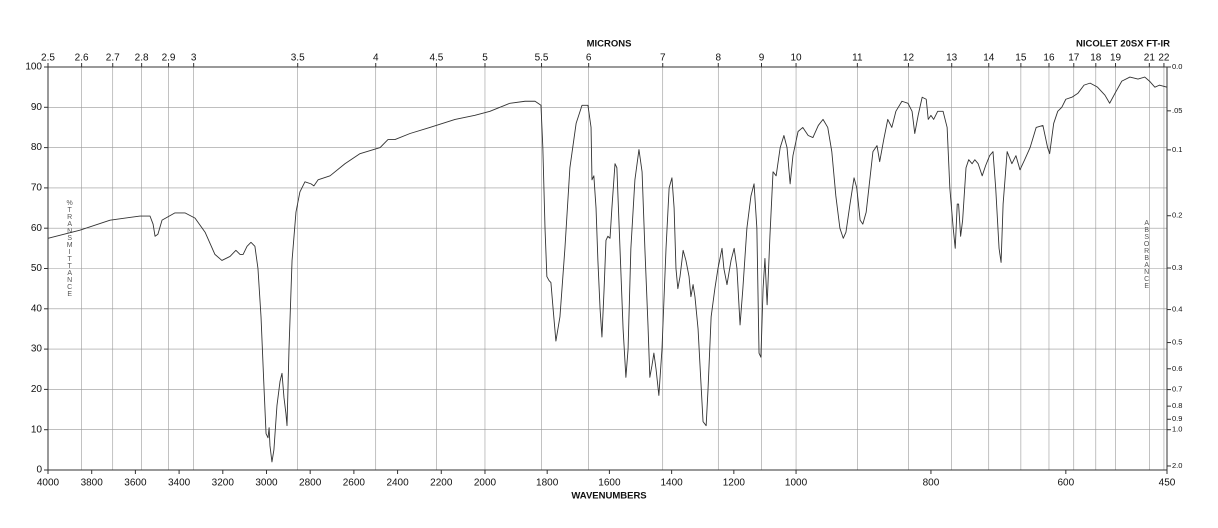  I want to click on x2-tick-label: 2.6, so click(82, 58).